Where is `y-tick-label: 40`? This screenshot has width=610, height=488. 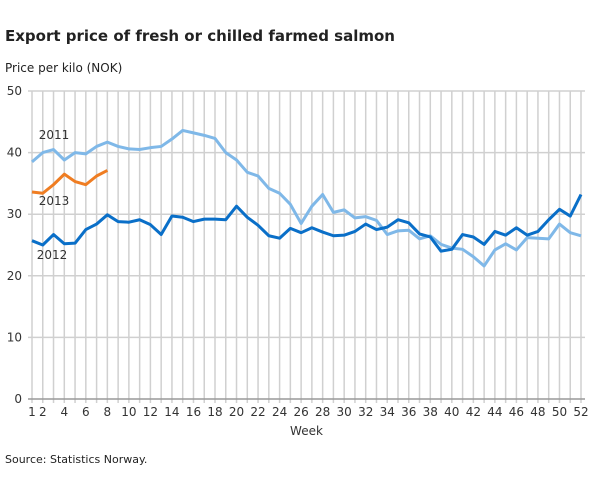
y-tick-label: 40 is located at coordinates (14, 153).